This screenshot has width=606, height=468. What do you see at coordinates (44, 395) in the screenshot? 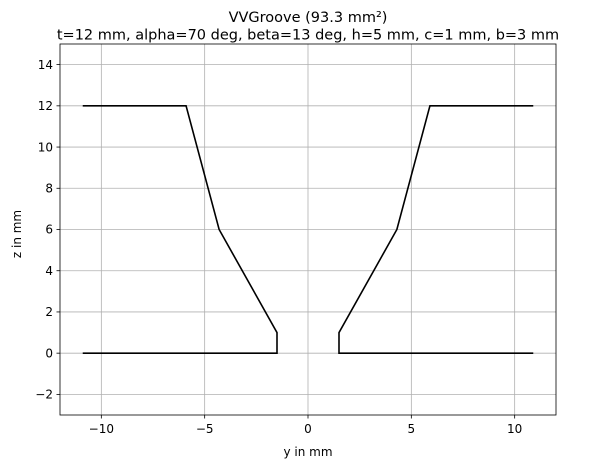
I see `y-tick-label: −2` at bounding box center [44, 395].